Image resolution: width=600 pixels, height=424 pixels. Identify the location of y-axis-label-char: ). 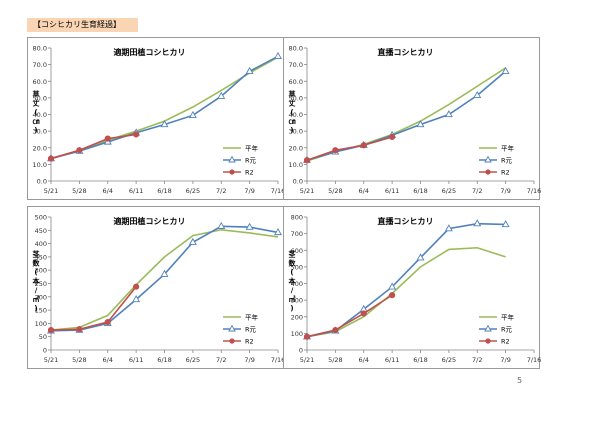
(291, 131).